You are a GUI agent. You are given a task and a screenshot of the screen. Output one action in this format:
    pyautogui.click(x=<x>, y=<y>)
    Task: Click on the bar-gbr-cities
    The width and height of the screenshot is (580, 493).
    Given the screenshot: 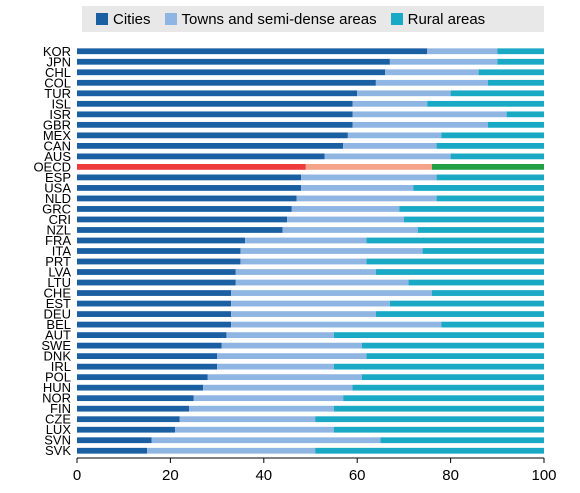 What is the action you would take?
    pyautogui.click(x=215, y=124)
    